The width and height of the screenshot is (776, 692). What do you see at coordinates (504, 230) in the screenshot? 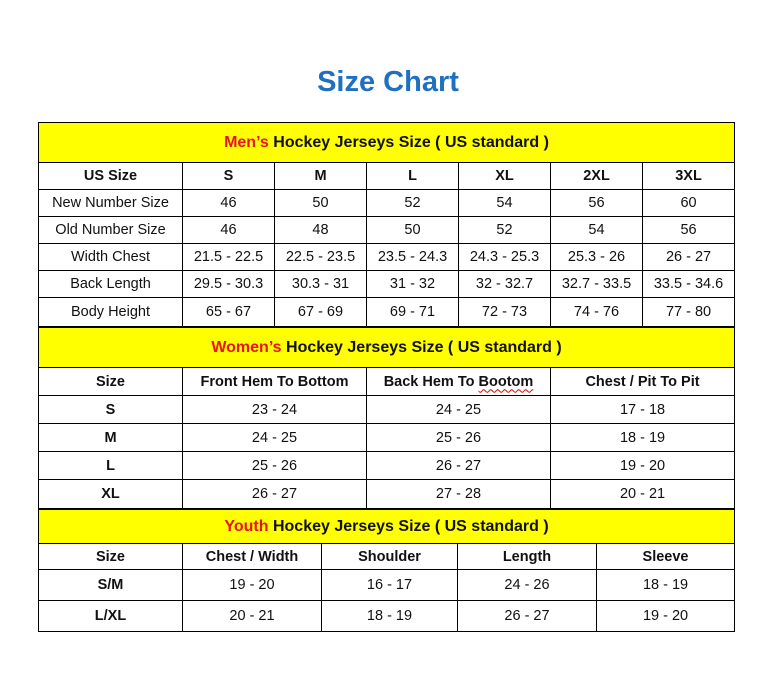
I see `table-cell: 52` at bounding box center [504, 230].